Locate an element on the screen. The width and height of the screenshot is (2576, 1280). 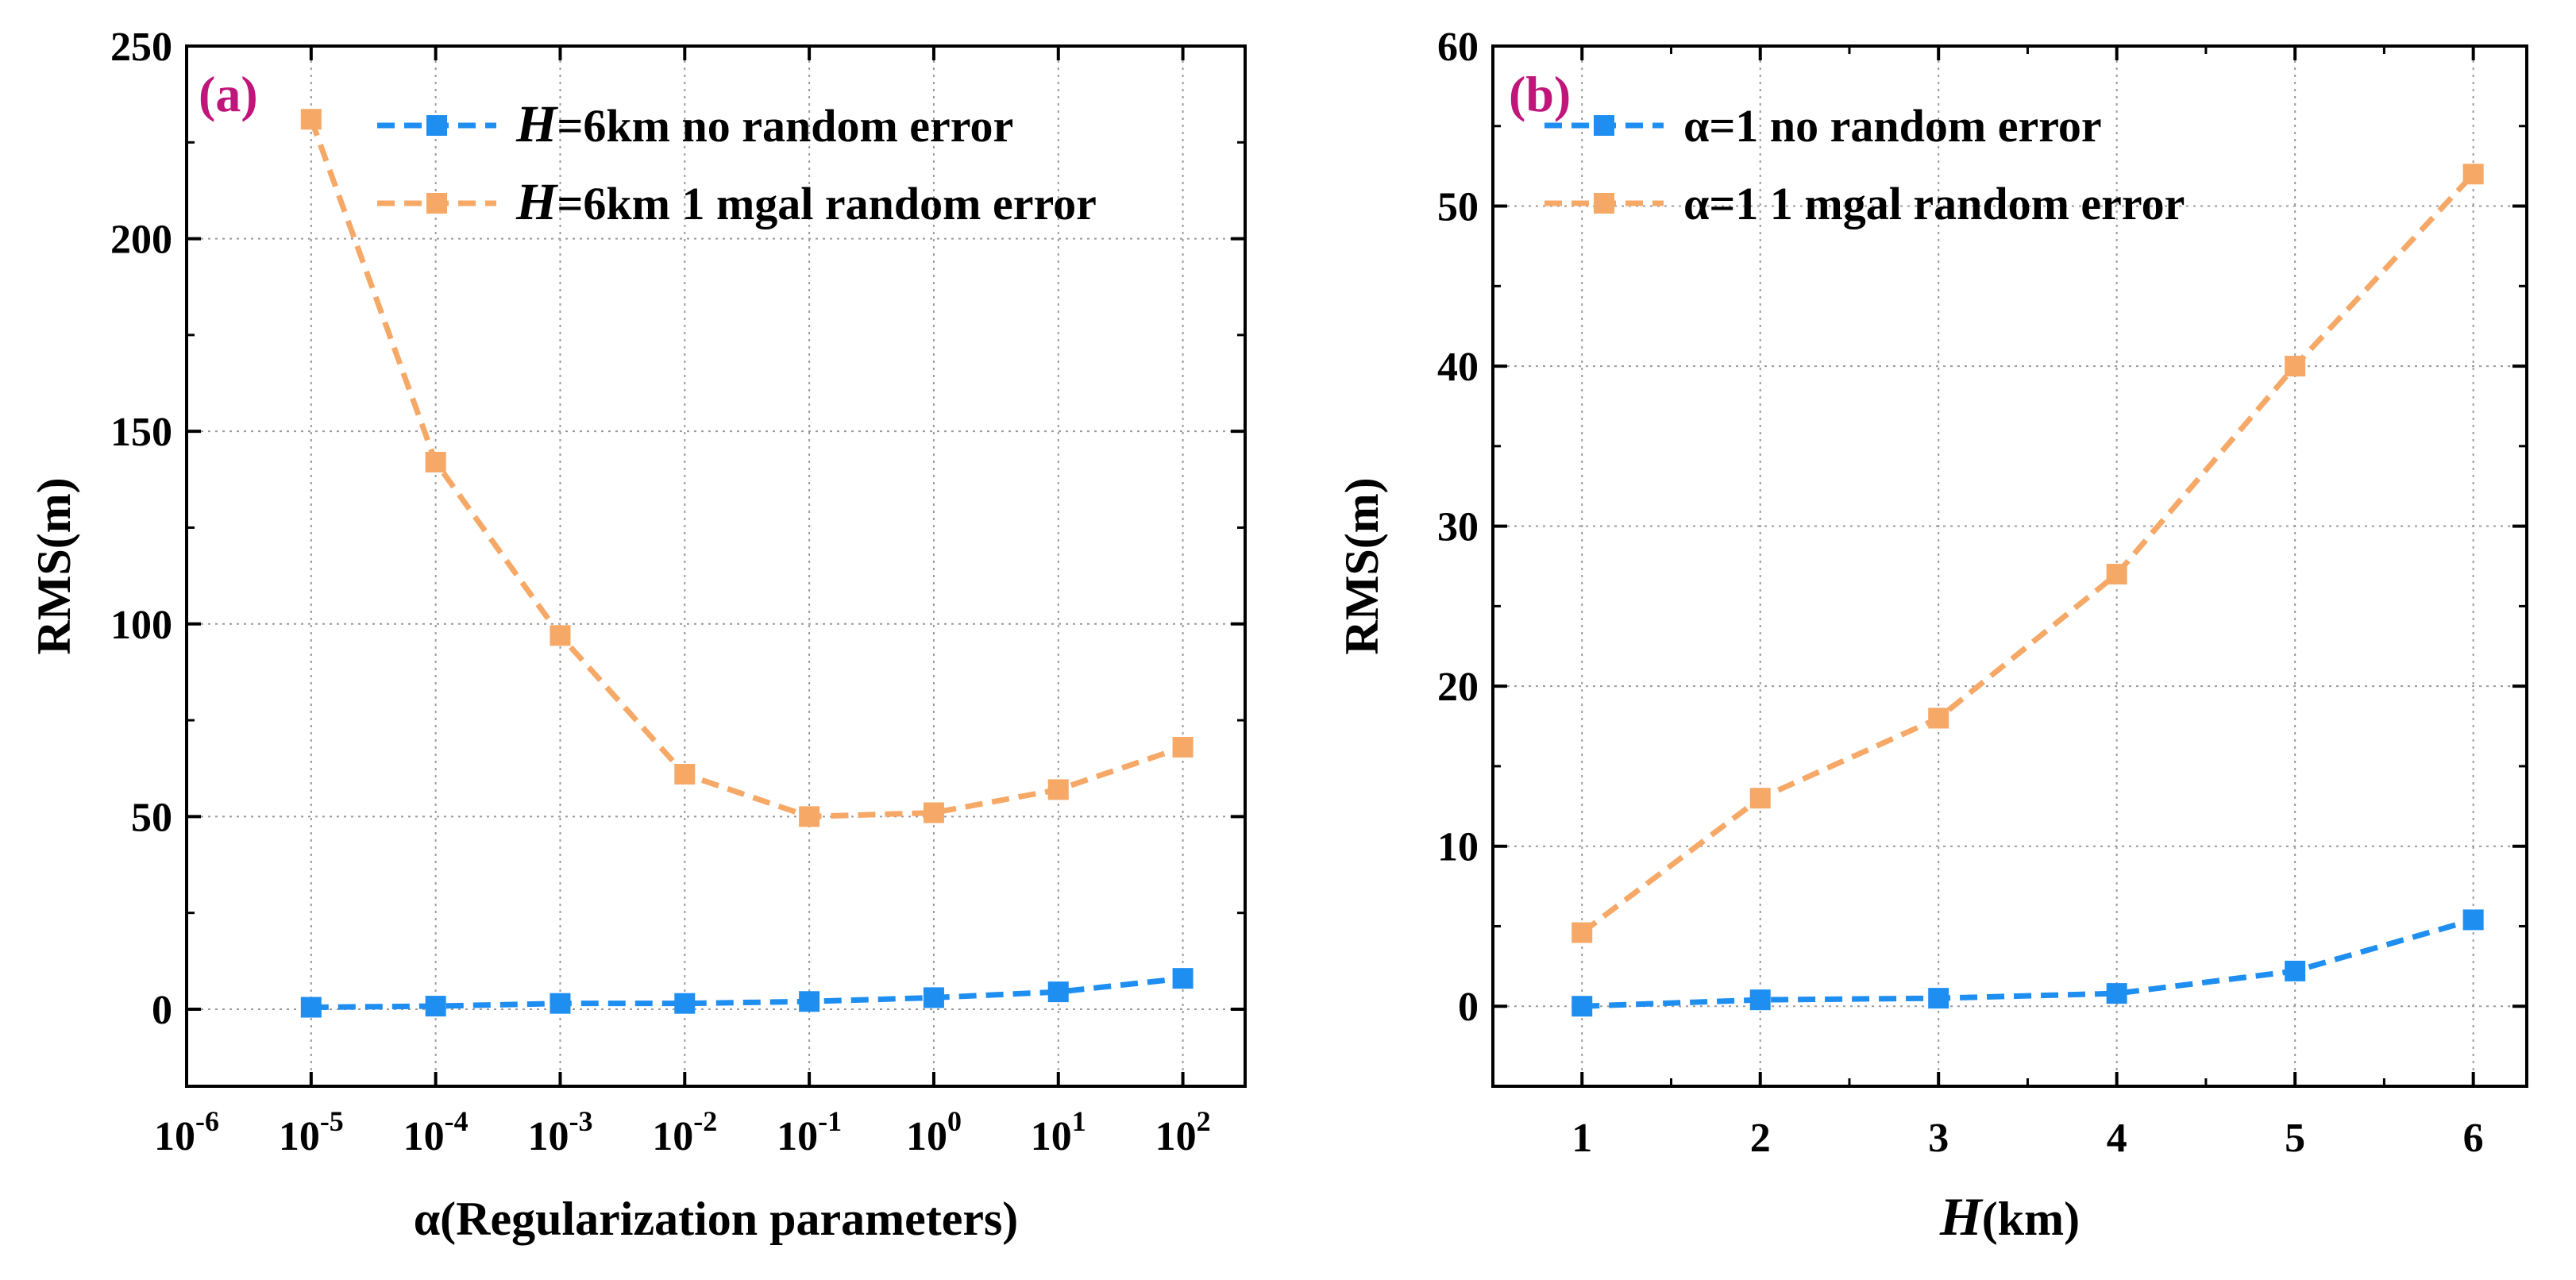
y-tick-label: 40 is located at coordinates (1458, 367).